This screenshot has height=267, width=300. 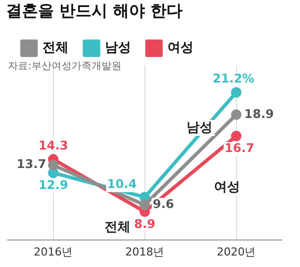 I want to click on data-label: 14.3, so click(x=53, y=145).